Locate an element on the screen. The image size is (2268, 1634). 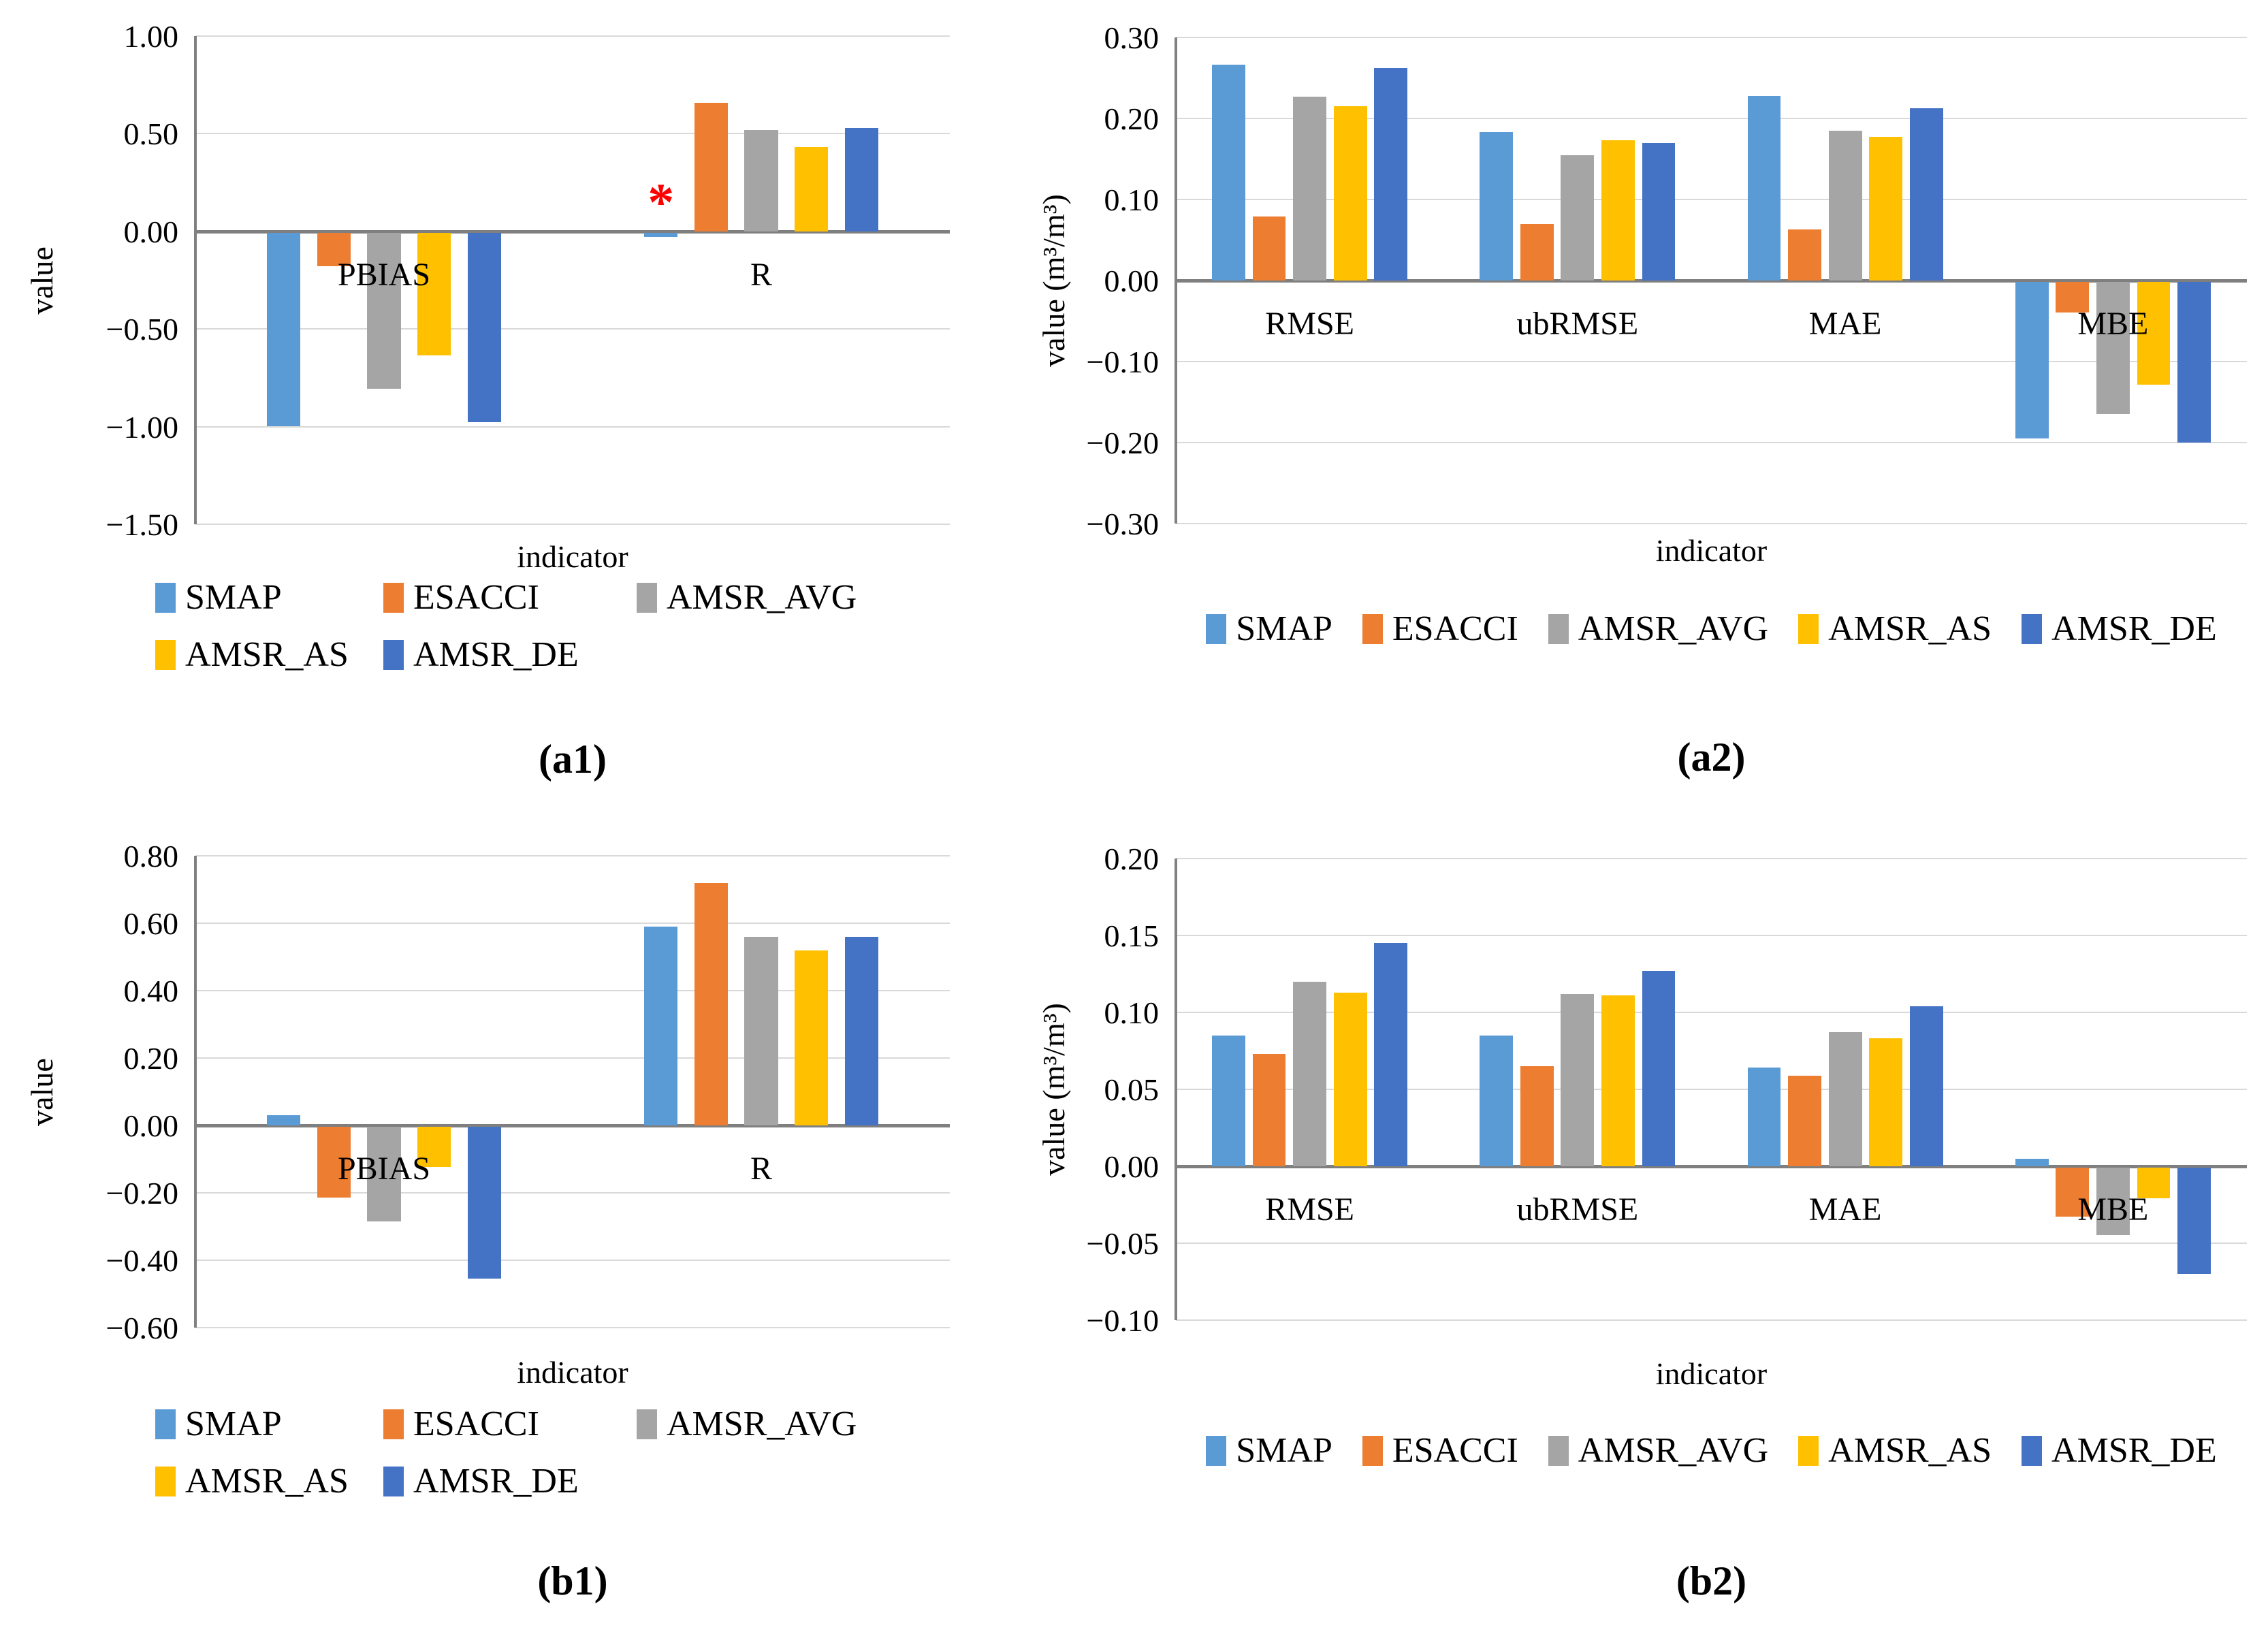
y-axis-title: value is located at coordinates (42, 280).